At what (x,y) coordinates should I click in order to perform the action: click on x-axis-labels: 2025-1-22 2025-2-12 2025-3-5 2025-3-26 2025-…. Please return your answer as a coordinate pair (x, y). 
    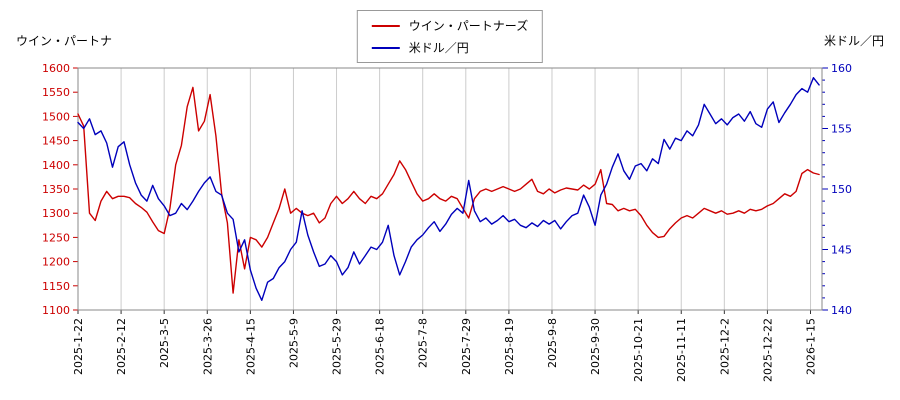
    Looking at the image, I should click on (445, 350).